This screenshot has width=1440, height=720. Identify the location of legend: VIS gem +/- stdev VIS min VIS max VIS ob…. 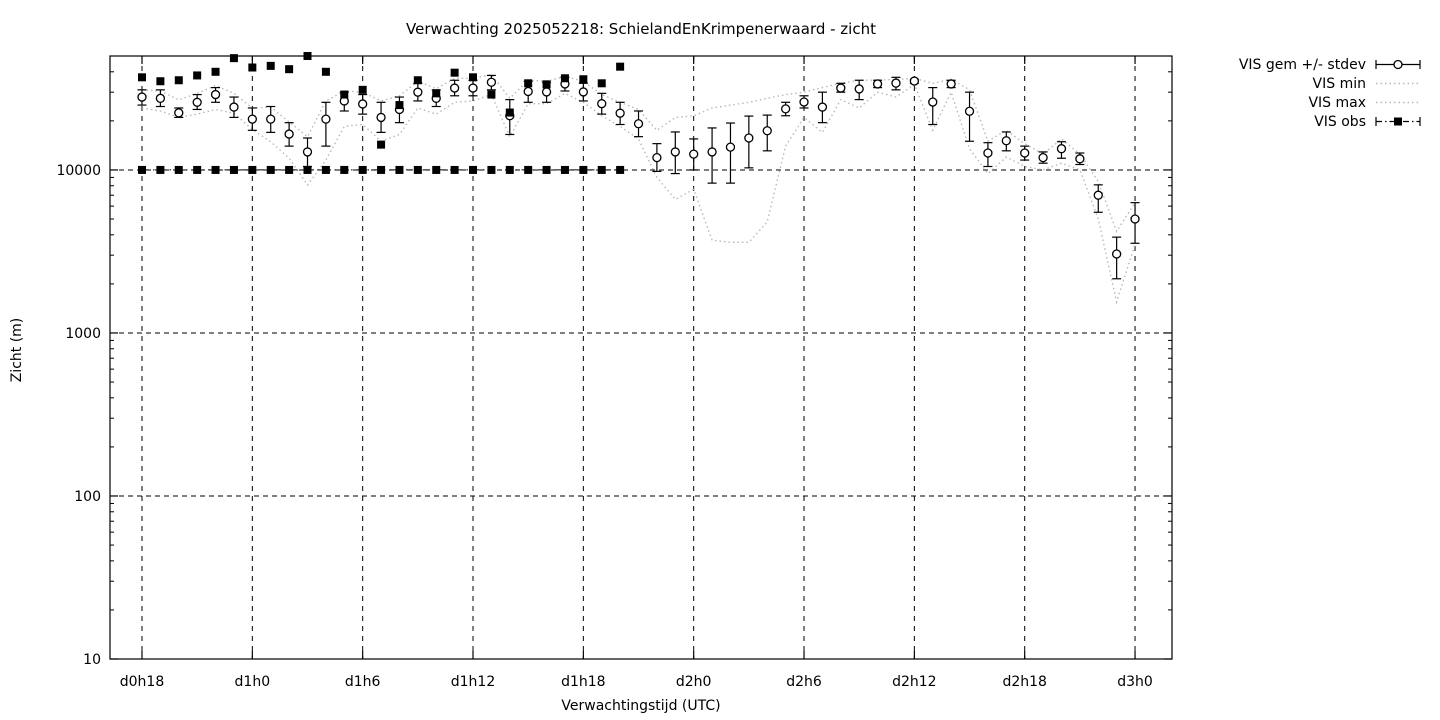
(1330, 93).